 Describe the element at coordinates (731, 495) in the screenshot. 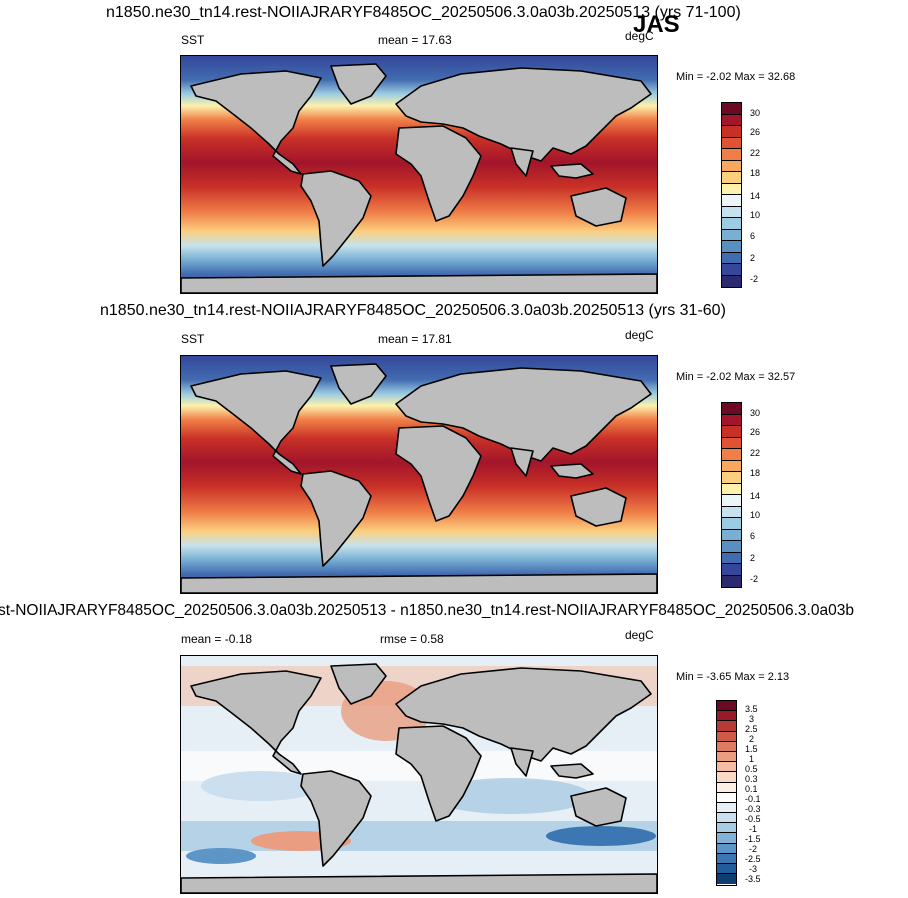

I see `panel2-colorbar` at that location.